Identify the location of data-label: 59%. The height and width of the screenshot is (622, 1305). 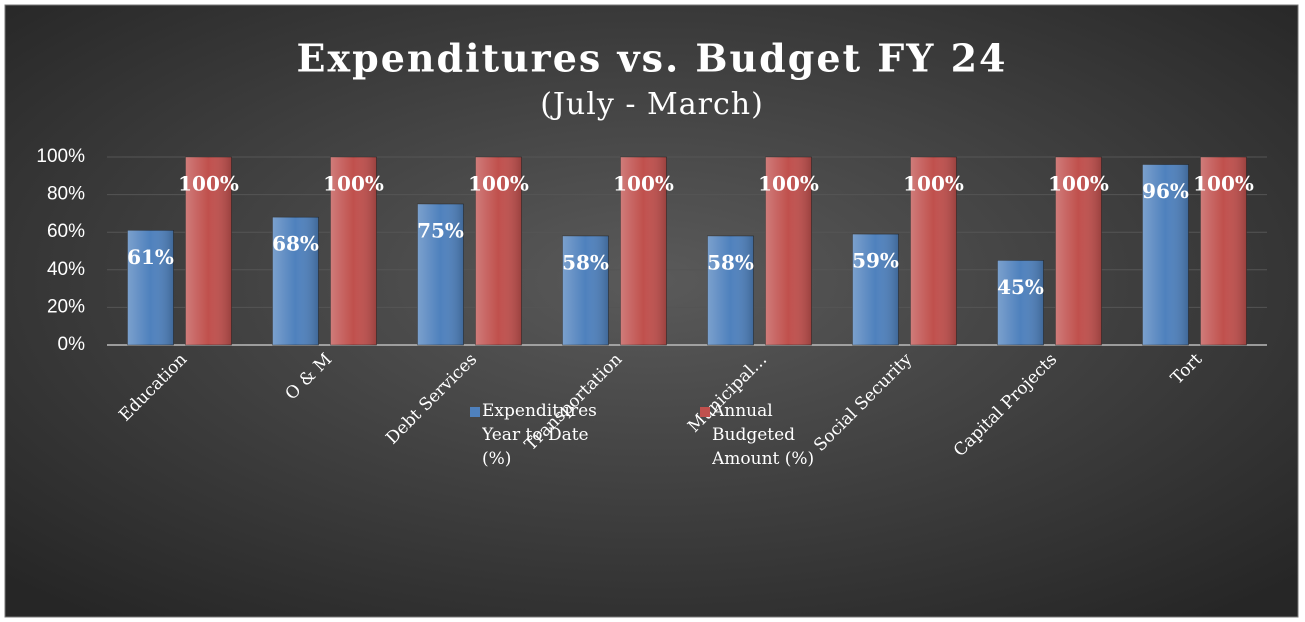
(875, 261).